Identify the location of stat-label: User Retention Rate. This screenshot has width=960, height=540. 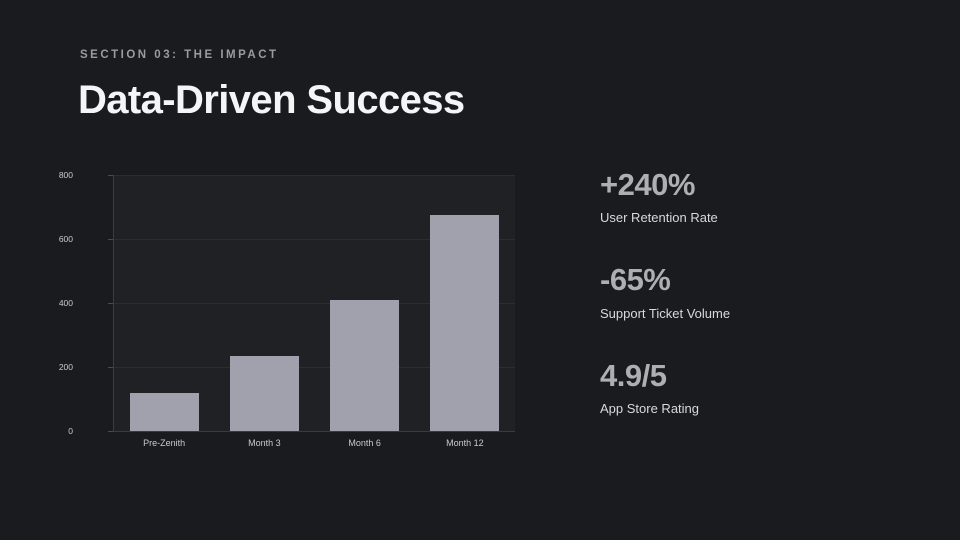
(659, 218).